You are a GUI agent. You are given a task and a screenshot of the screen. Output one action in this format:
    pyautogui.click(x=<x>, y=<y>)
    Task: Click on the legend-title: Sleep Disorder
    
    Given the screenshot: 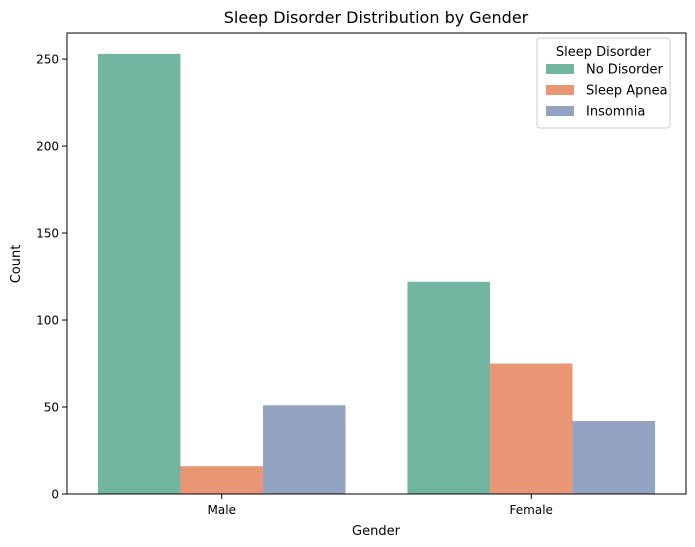 What is the action you would take?
    pyautogui.click(x=604, y=52)
    